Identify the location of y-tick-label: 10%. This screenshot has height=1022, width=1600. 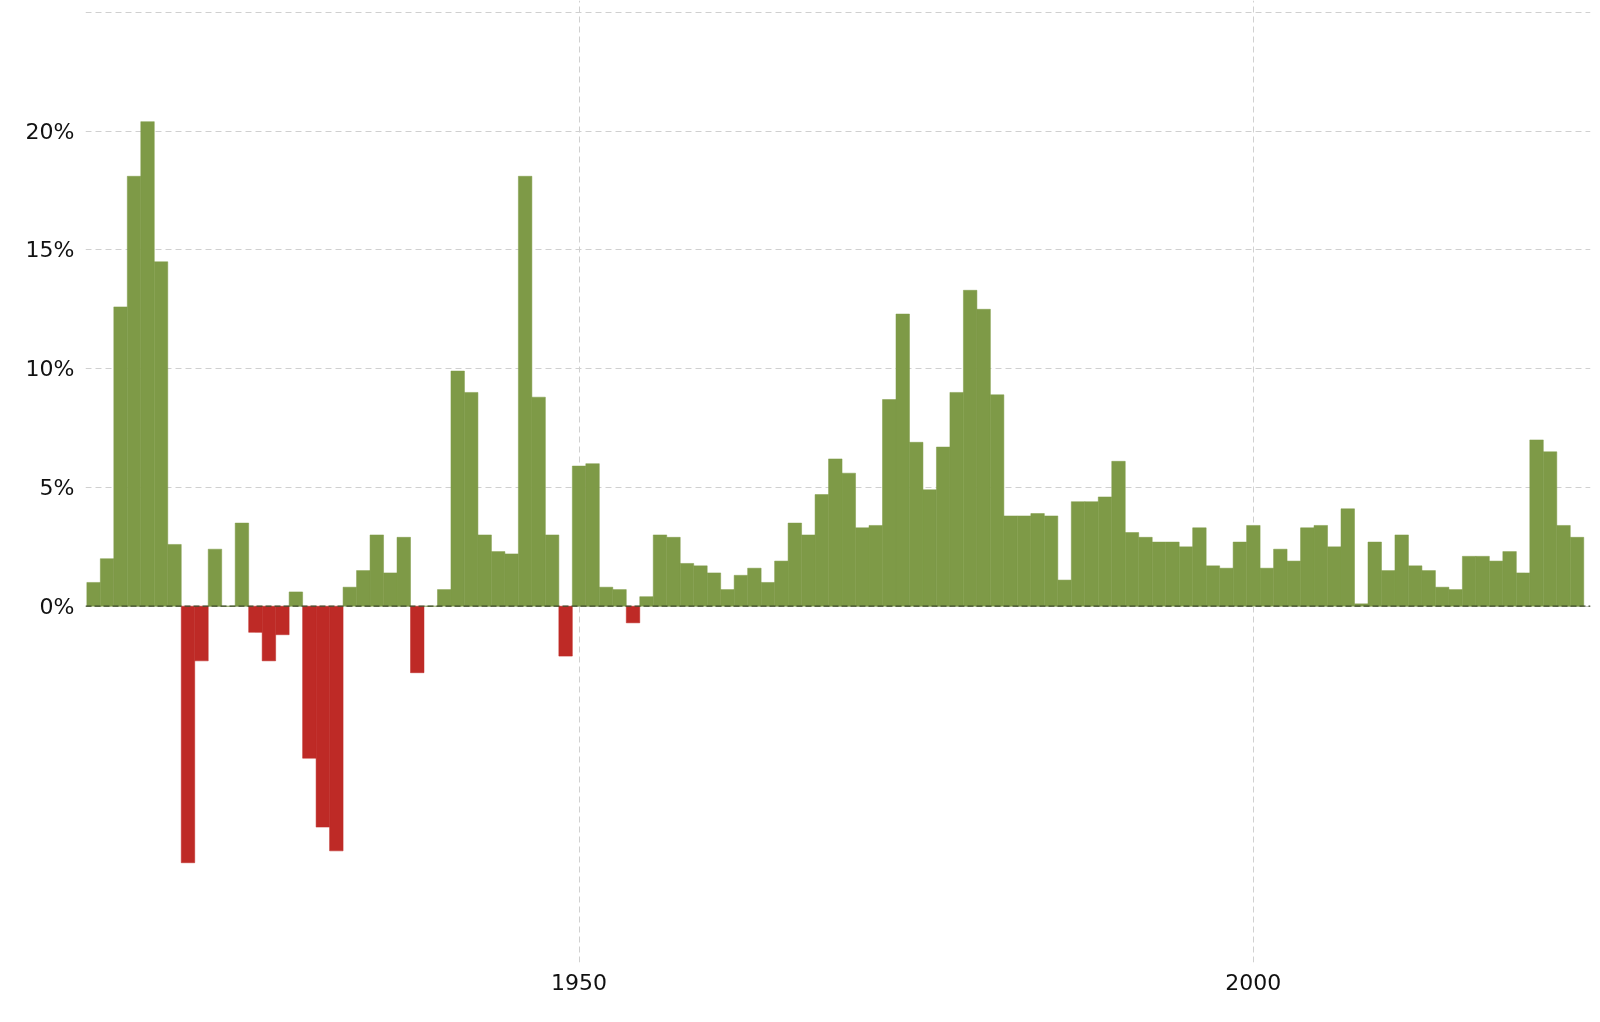
(50, 369).